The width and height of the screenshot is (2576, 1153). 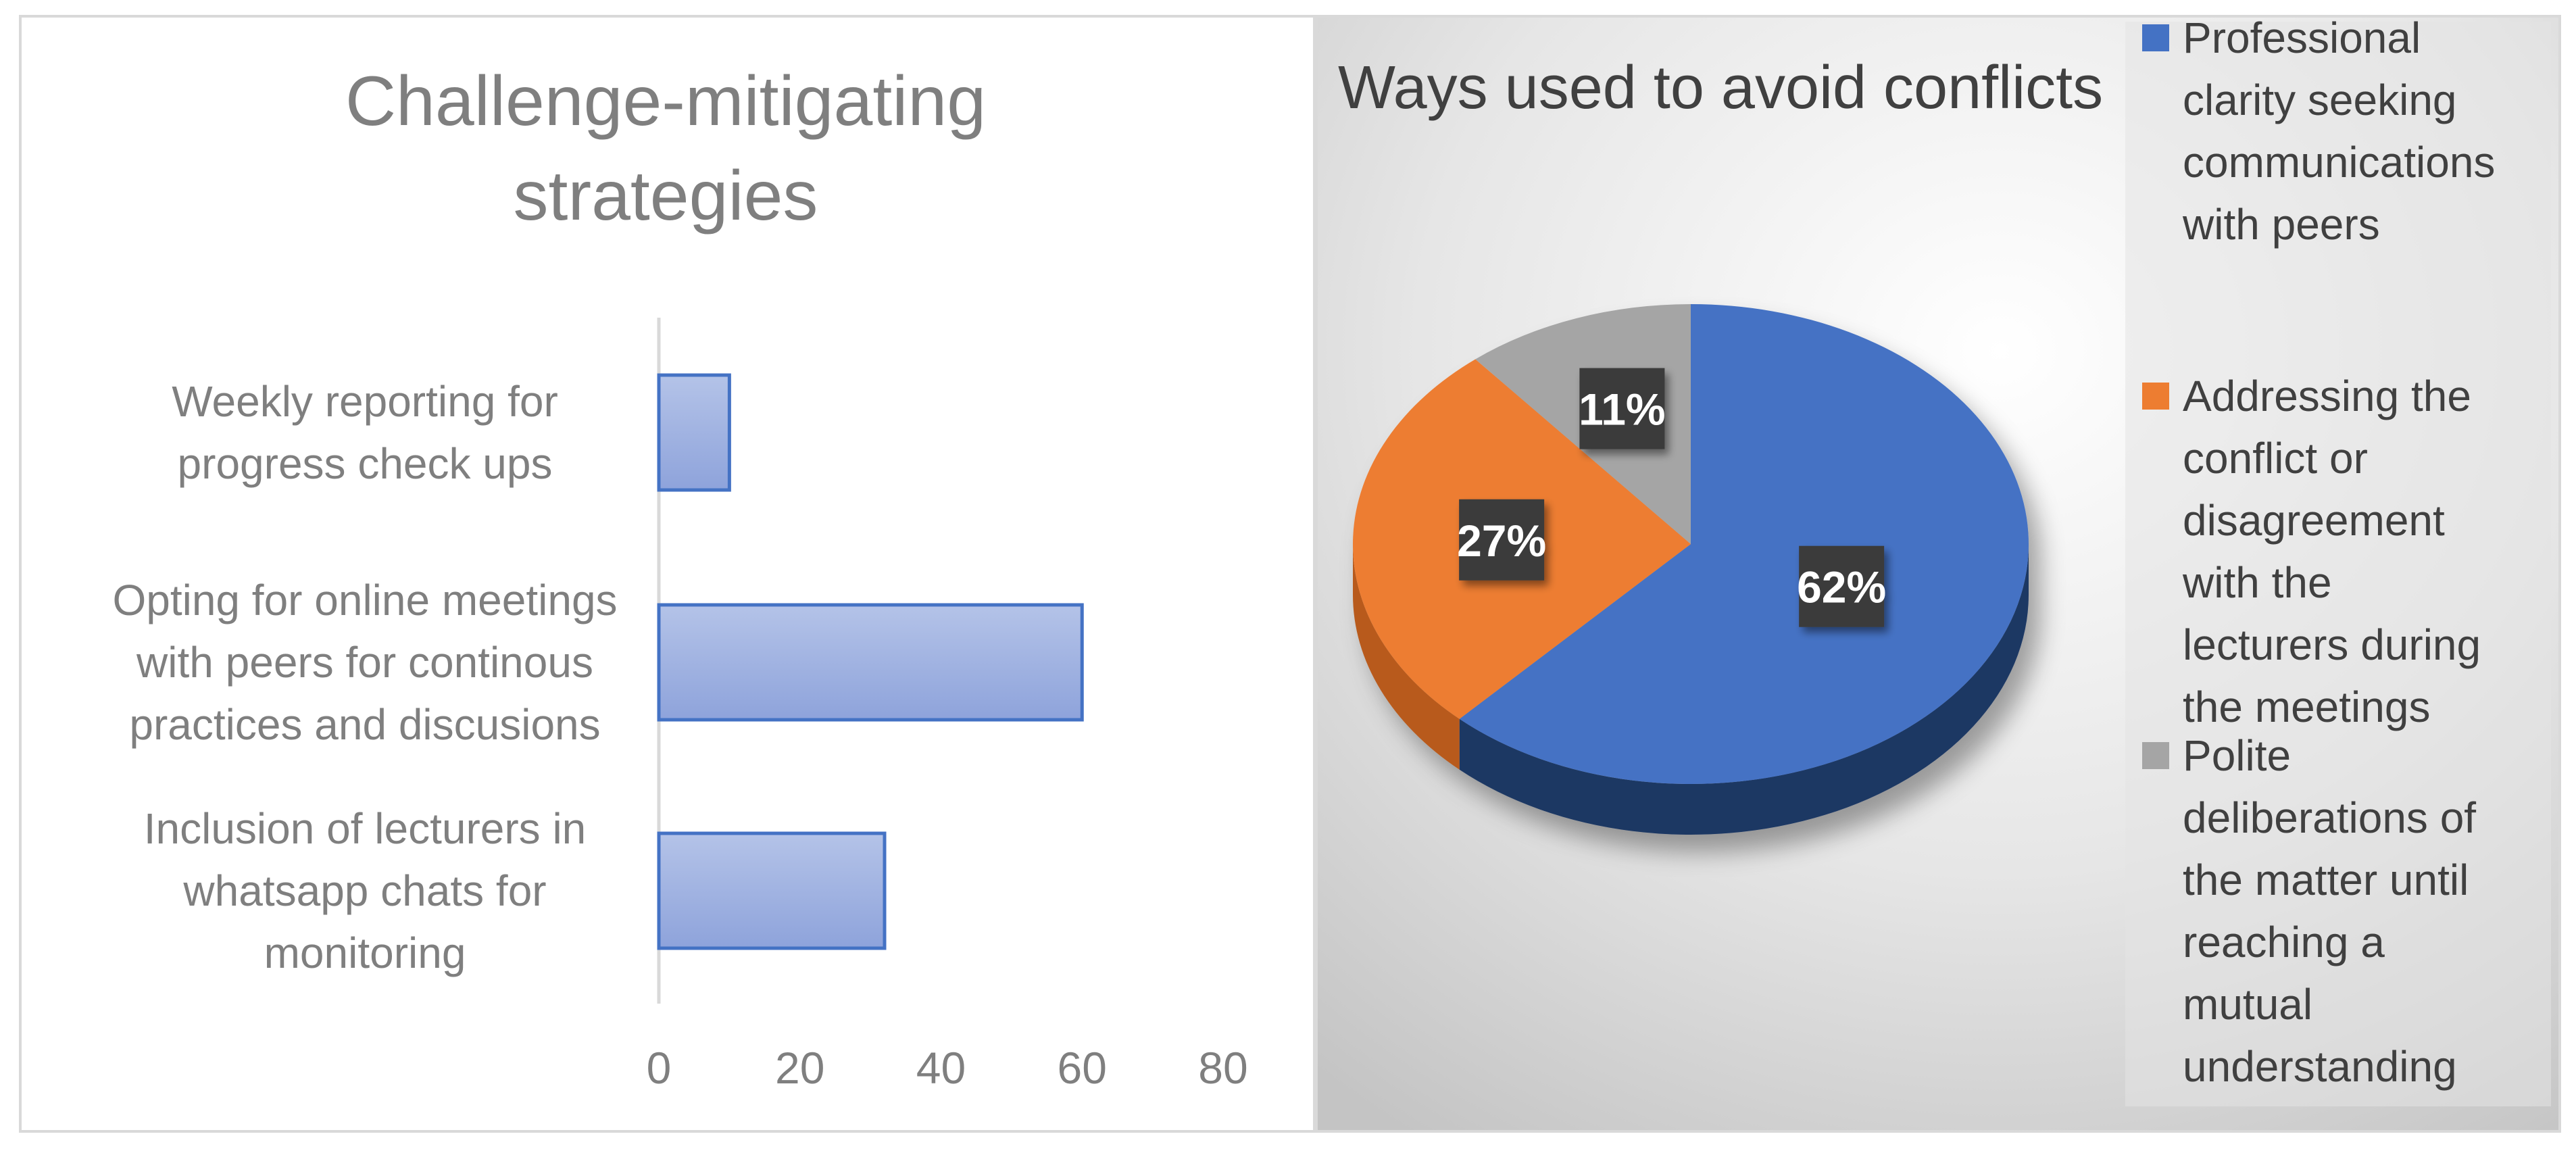 What do you see at coordinates (660, 1068) in the screenshot?
I see `x-tick-label: 0` at bounding box center [660, 1068].